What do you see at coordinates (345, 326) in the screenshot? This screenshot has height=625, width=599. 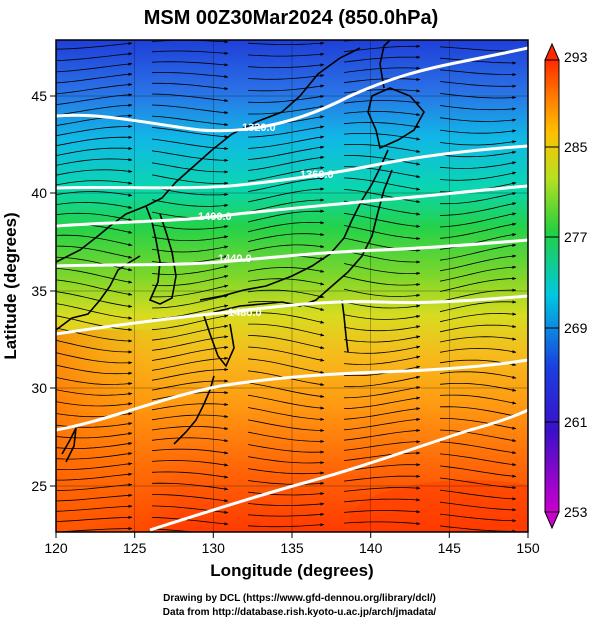 I see `coastline-izu-islands` at bounding box center [345, 326].